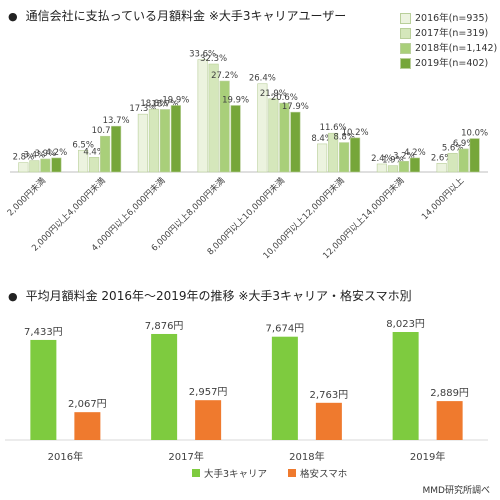  Describe the element at coordinates (442, 158) in the screenshot. I see `data-label: 2.6%` at that location.